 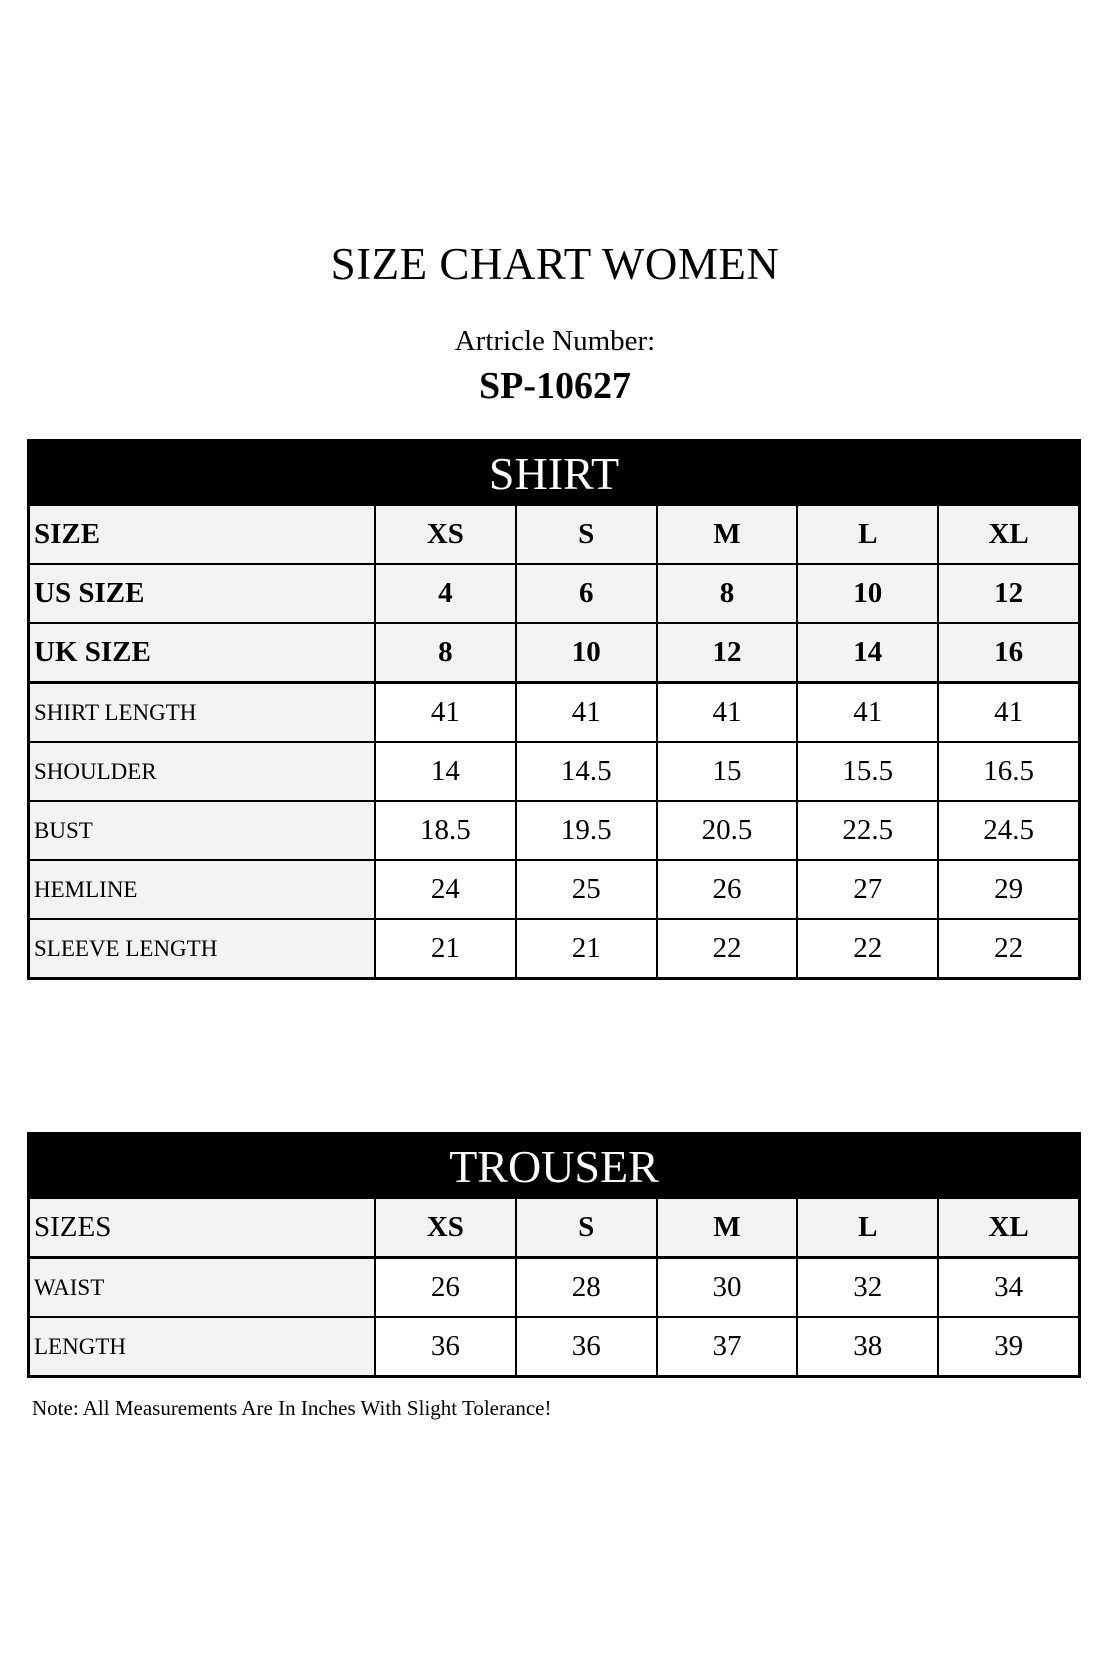 I want to click on article-number: SP-10627, so click(x=555, y=386).